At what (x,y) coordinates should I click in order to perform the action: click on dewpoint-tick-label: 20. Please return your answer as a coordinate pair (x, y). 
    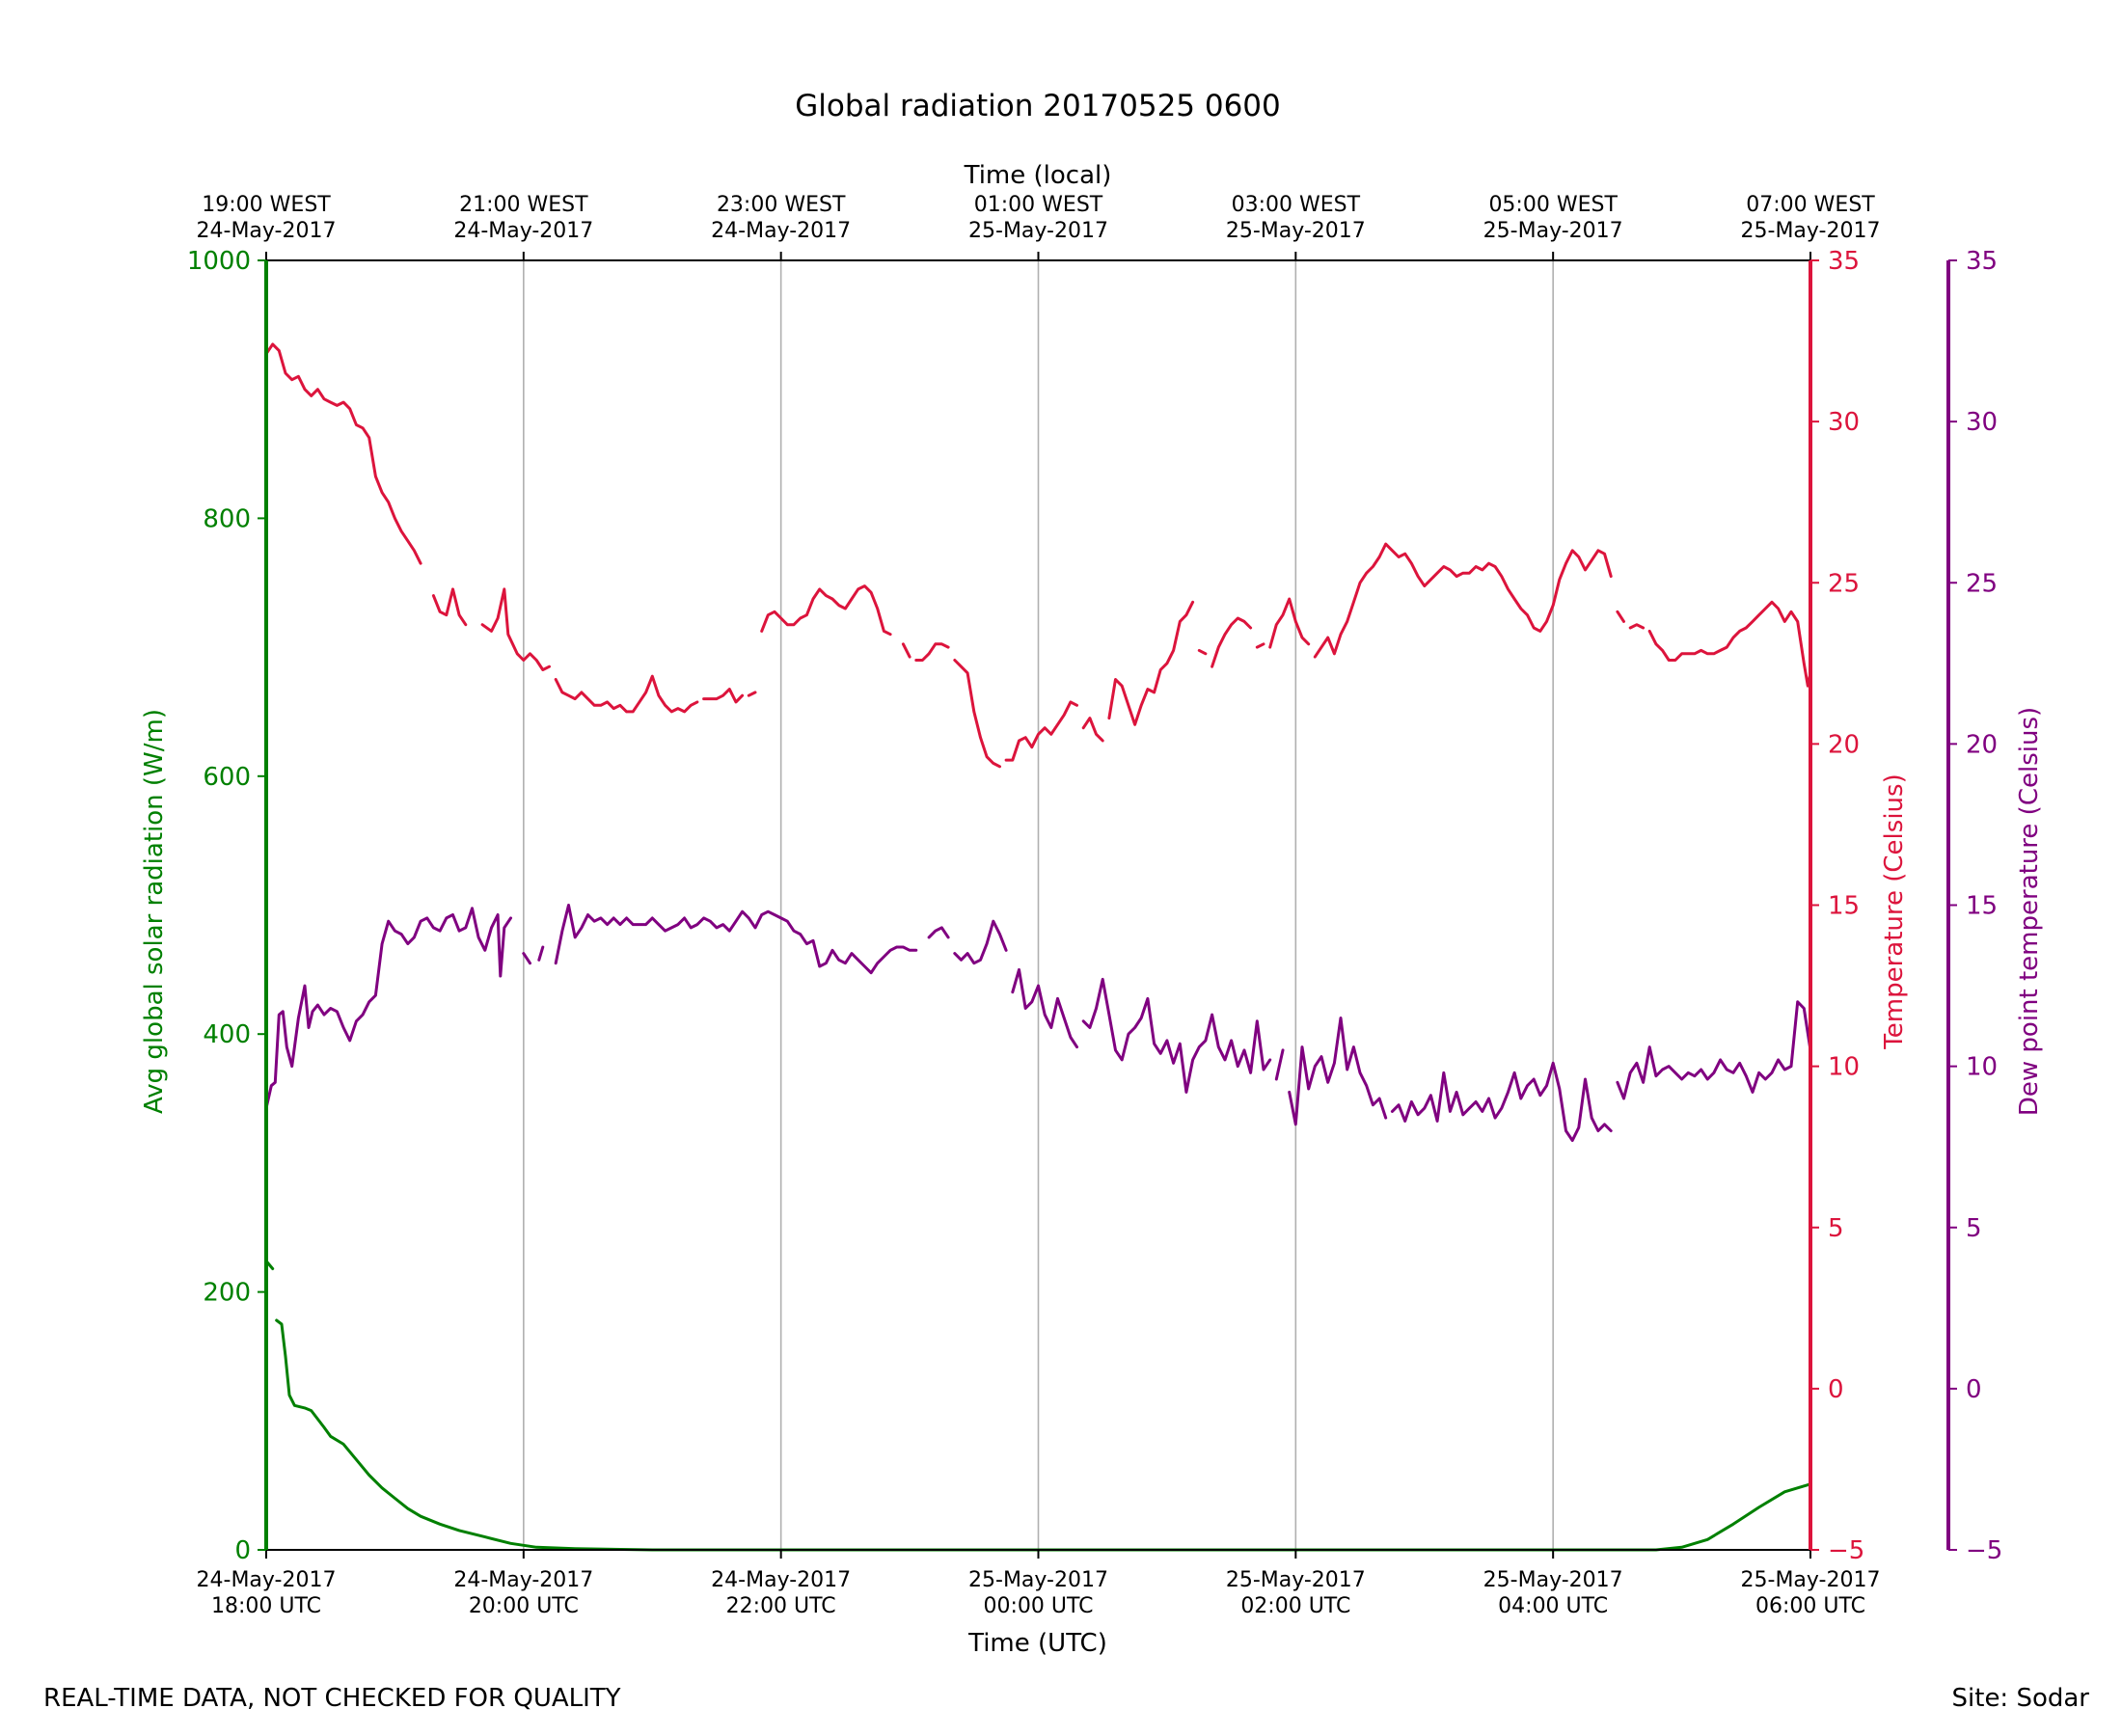
    Looking at the image, I should click on (1982, 744).